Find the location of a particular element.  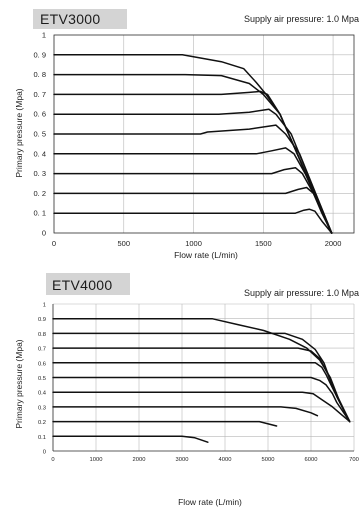

x-tick-labels: 0 500 1000 1500 2000 is located at coordinates (196, 243).